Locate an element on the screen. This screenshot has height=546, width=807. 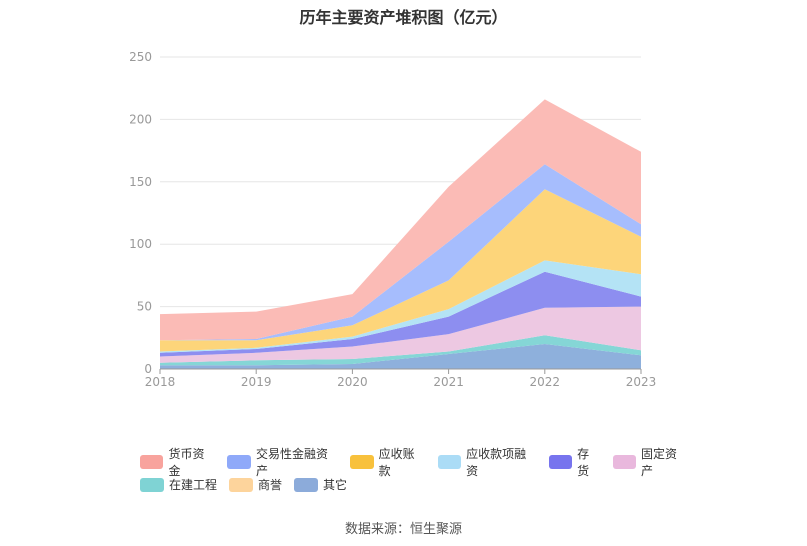
legend-item: 应收款项融资 is located at coordinates (487, 462).